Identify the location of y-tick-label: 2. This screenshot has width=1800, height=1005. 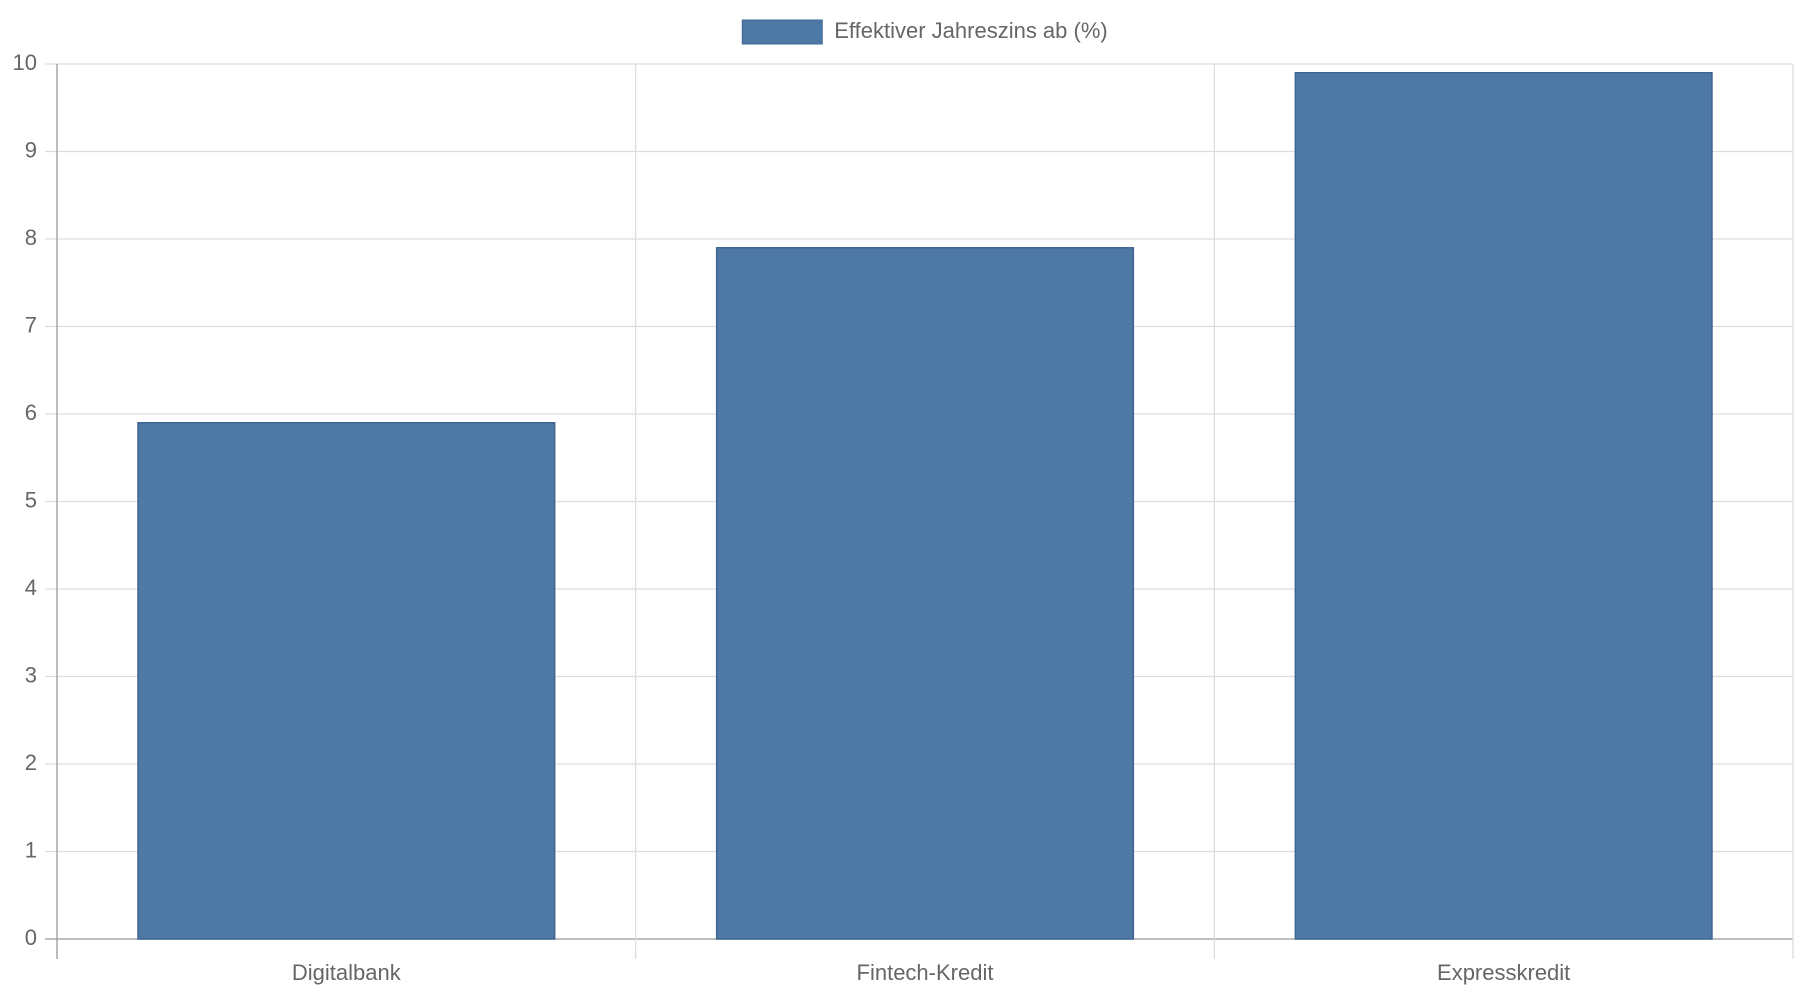
(31, 762).